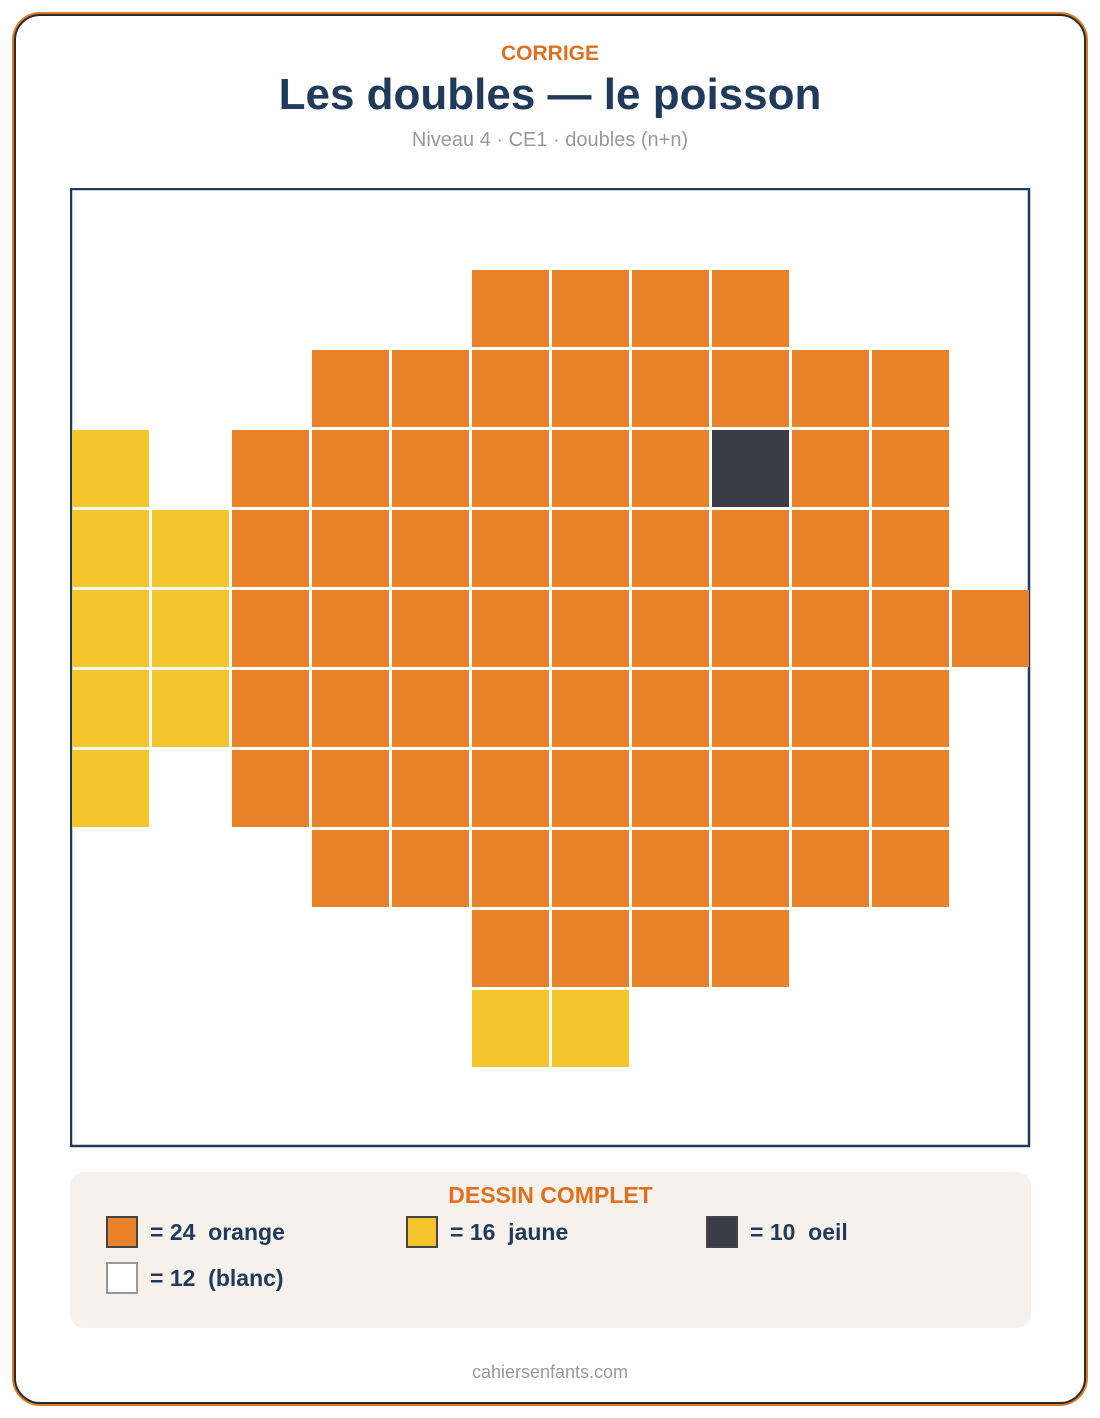 This screenshot has width=1100, height=1418. Describe the element at coordinates (549, 53) in the screenshot. I see `label: CORRIGE` at that location.